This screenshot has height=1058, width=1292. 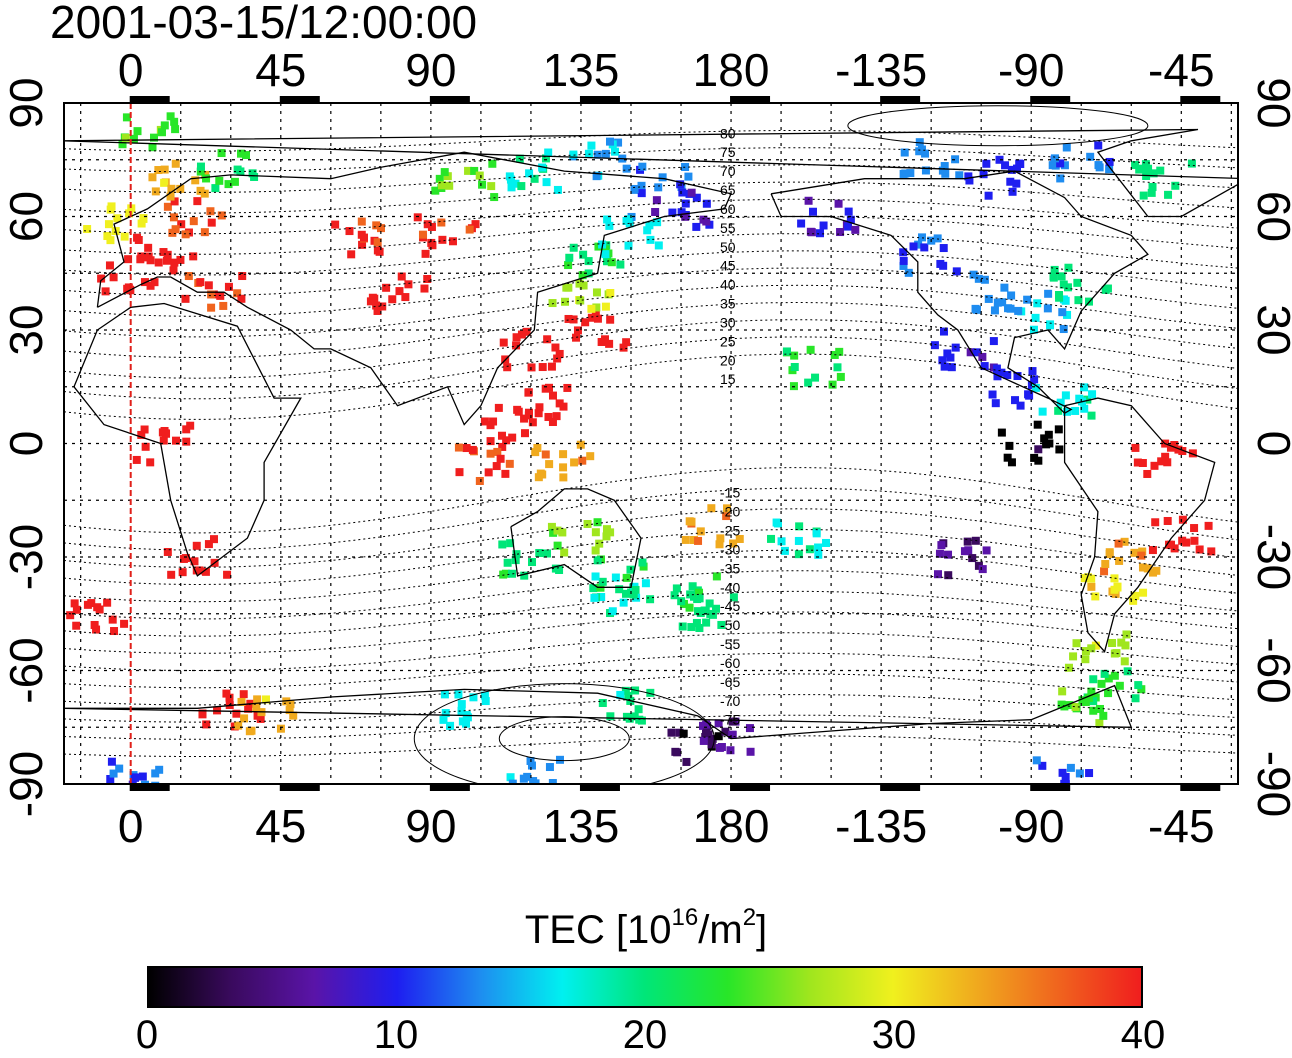 What do you see at coordinates (26, 102) in the screenshot?
I see `axis-tick-label: 90` at bounding box center [26, 102].